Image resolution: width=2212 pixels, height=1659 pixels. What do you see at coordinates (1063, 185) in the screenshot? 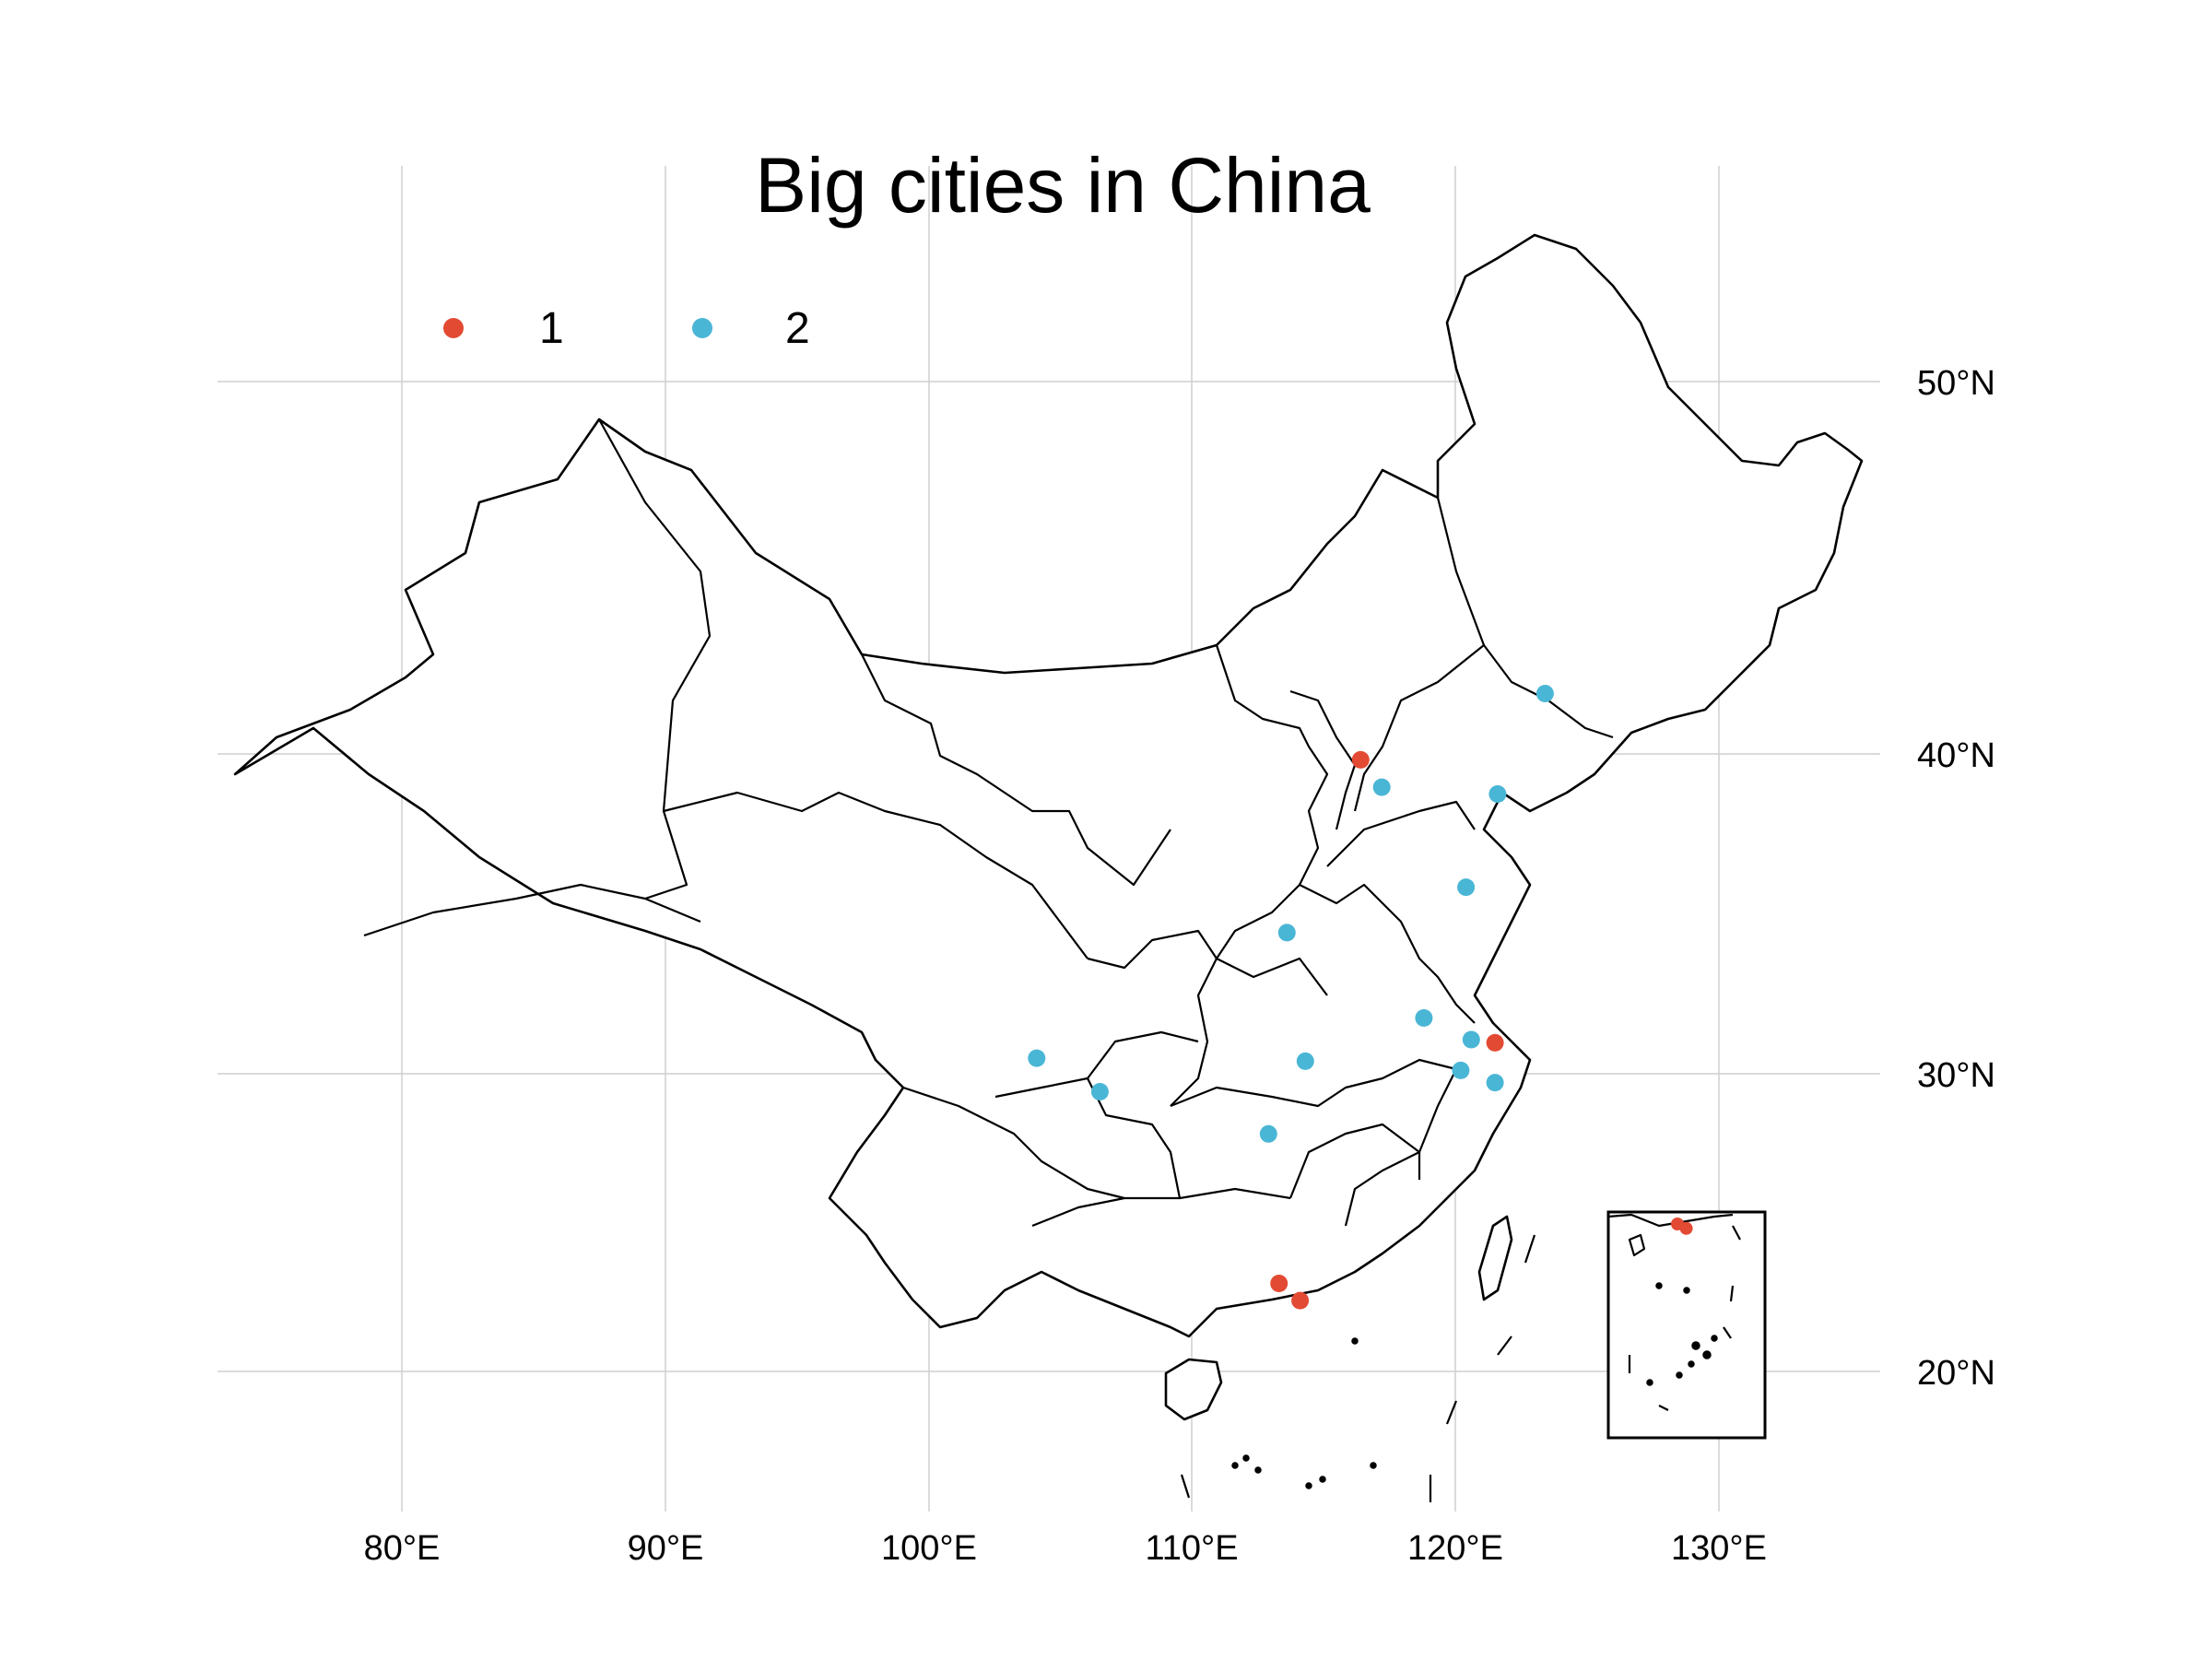
I see `map-title: Big cities in China` at bounding box center [1063, 185].